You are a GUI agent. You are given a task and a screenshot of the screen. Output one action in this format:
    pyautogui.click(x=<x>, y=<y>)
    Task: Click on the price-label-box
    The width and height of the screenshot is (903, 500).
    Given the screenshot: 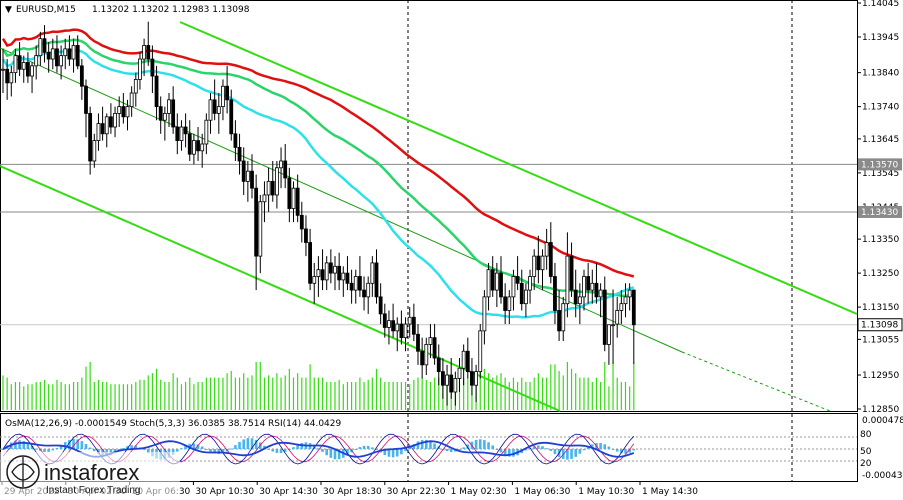 What is the action you would take?
    pyautogui.click(x=880, y=325)
    